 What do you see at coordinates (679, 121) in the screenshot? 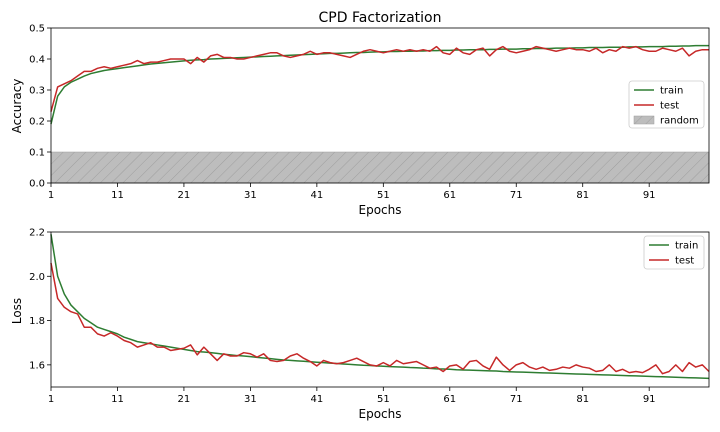
I see `legend-label-random: random` at bounding box center [679, 121].